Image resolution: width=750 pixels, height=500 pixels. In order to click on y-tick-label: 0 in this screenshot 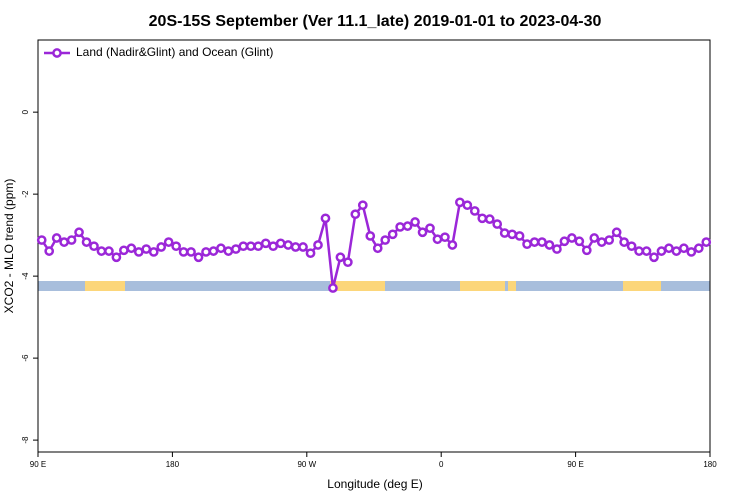, I will do `click(25, 111)`.